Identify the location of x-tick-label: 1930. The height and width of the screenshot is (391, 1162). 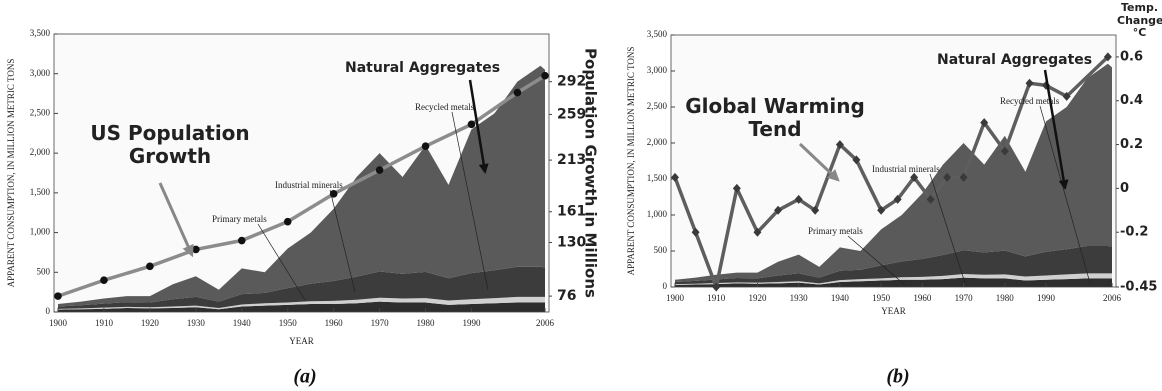
(799, 298).